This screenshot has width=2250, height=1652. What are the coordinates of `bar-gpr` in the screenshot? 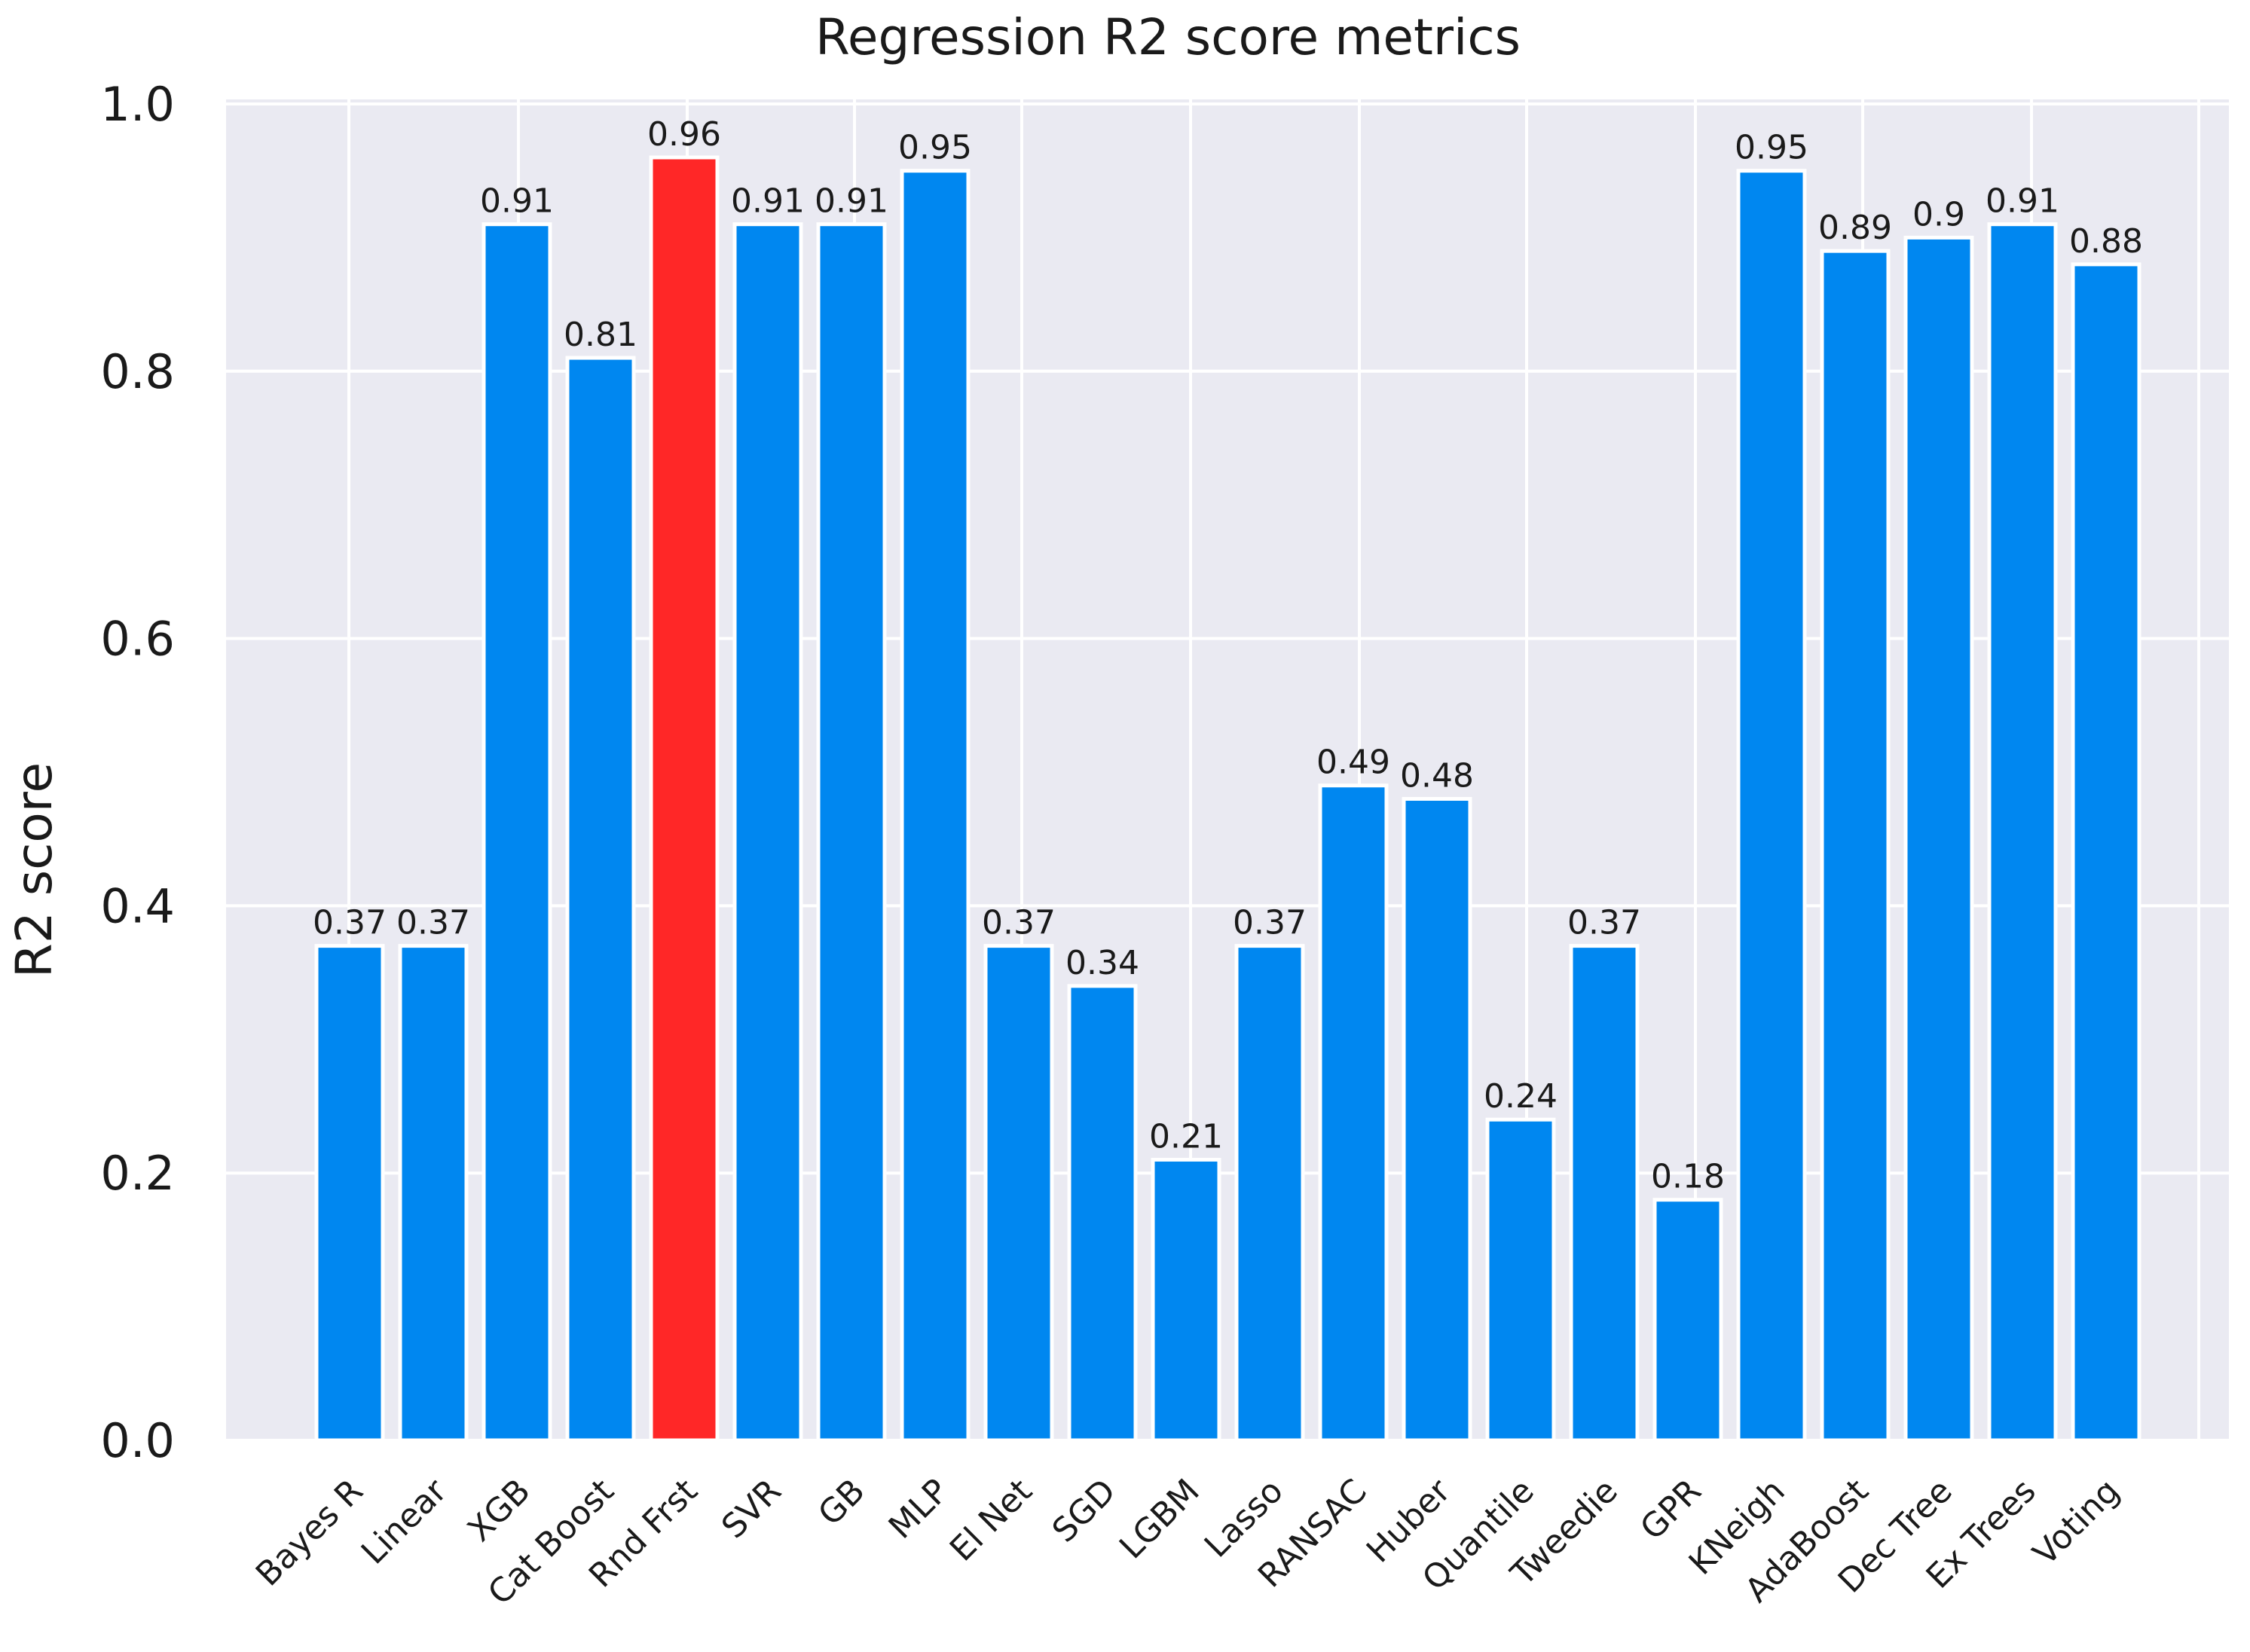 It's located at (1687, 1320).